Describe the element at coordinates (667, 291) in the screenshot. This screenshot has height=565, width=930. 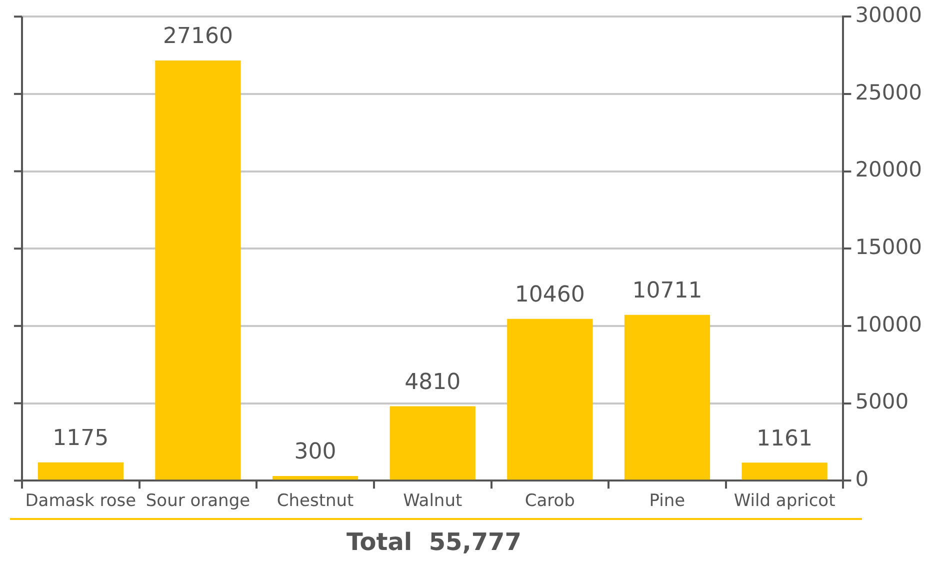
I see `data-label: 10711` at that location.